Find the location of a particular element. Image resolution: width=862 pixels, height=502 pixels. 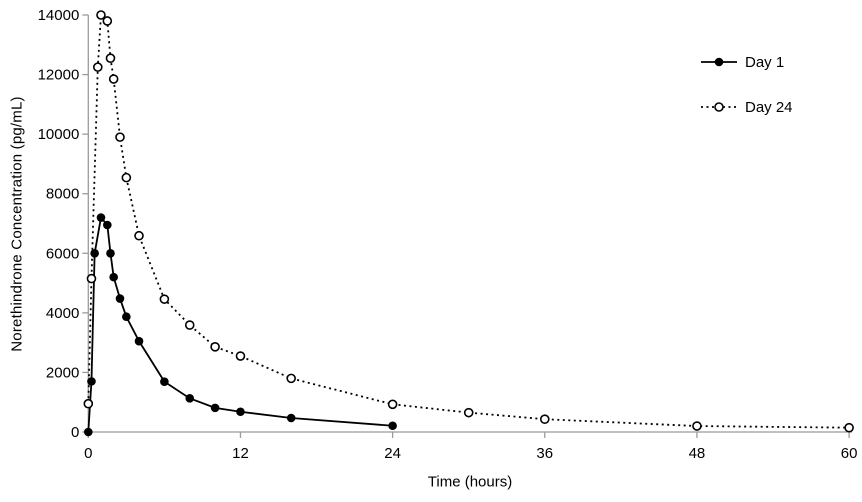

legend-item-day24: Day 24 is located at coordinates (746, 107).